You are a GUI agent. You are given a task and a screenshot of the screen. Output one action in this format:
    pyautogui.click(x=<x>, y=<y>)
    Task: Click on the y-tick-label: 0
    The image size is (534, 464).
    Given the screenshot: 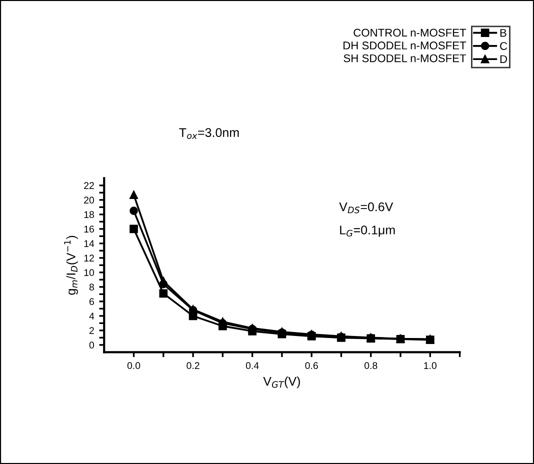 What is the action you would take?
    pyautogui.click(x=91, y=345)
    